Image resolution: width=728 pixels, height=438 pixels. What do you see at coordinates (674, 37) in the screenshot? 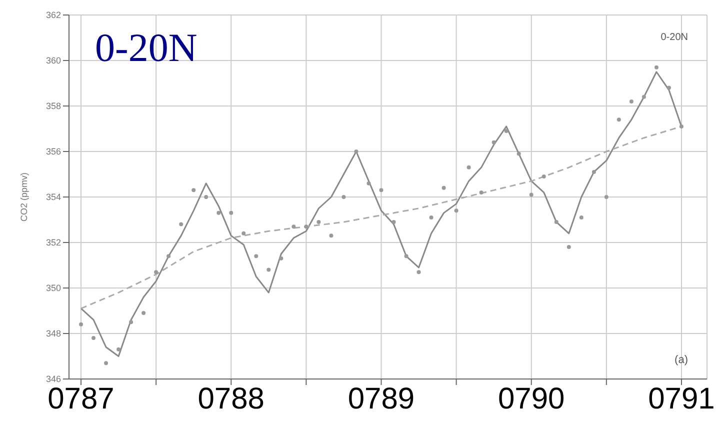
I see `annotation: 0-20N` at bounding box center [674, 37].